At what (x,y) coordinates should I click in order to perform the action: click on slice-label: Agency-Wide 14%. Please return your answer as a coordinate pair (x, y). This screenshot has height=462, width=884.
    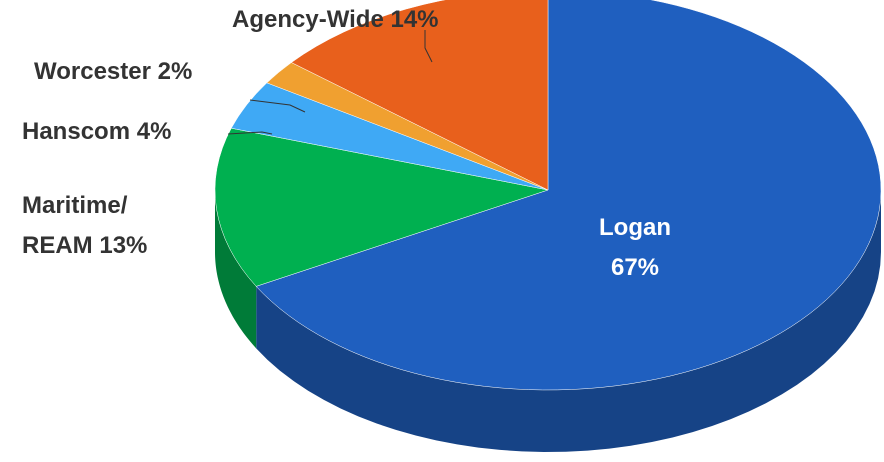
    Looking at the image, I should click on (335, 20).